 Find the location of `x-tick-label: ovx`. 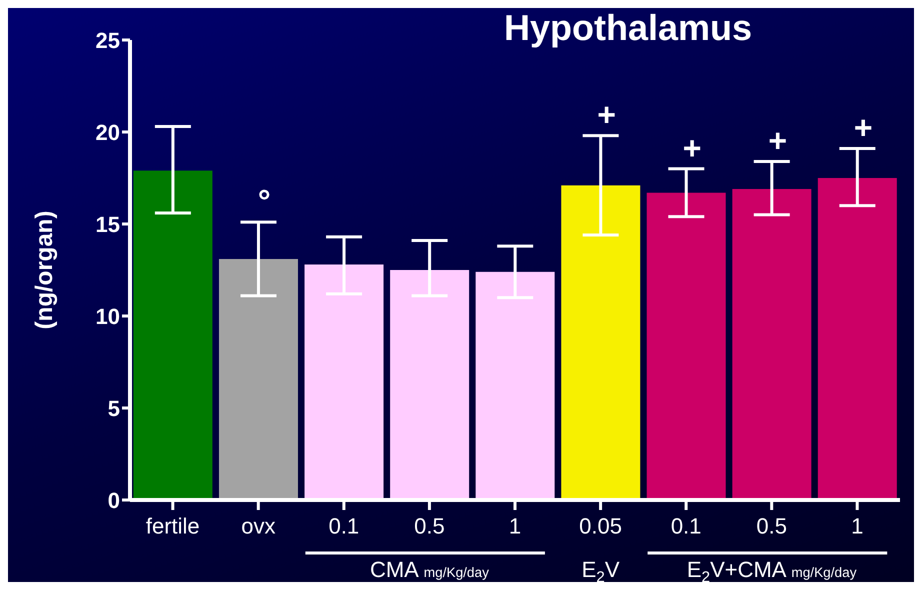

x-tick-label: ovx is located at coordinates (258, 526).